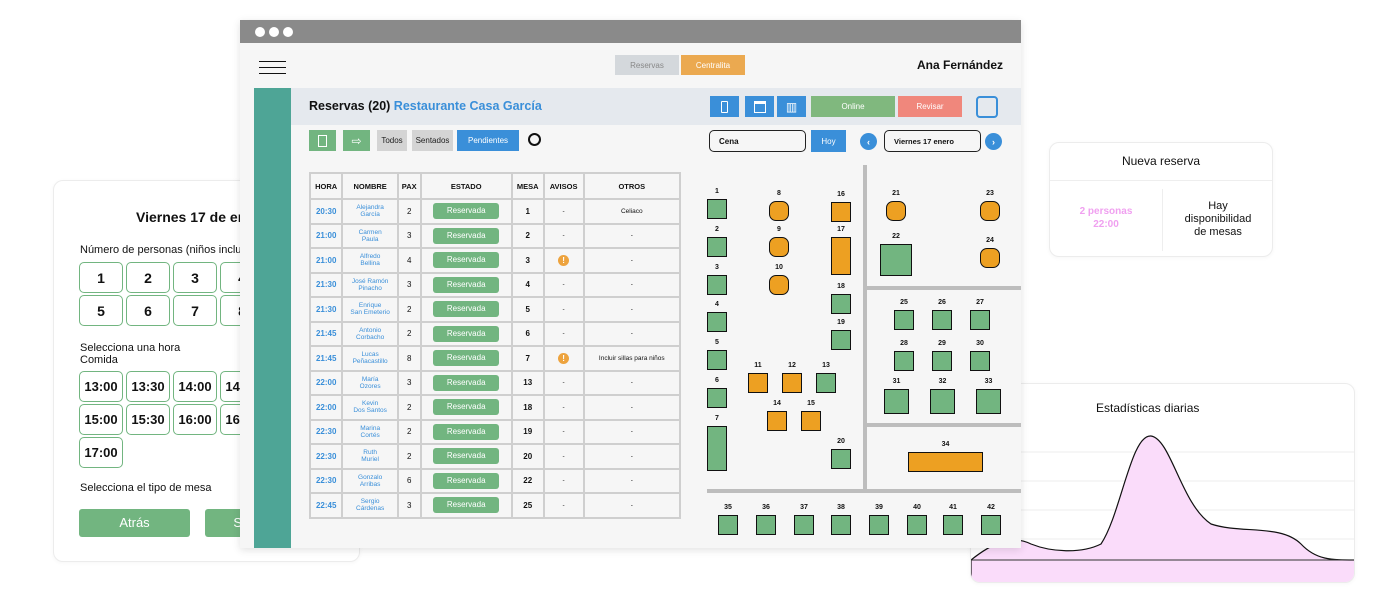 This screenshot has width=1380, height=606. I want to click on filter-sentados: Sentados, so click(432, 140).